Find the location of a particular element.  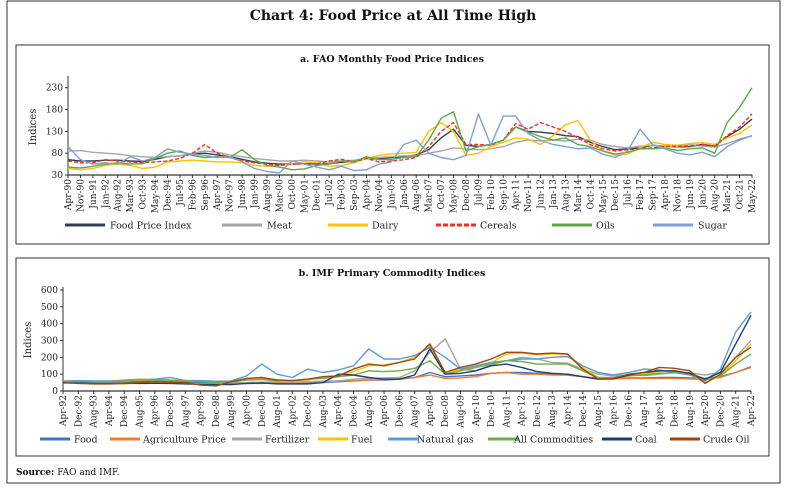

x-tick-label: Dec-12 is located at coordinates (538, 411).